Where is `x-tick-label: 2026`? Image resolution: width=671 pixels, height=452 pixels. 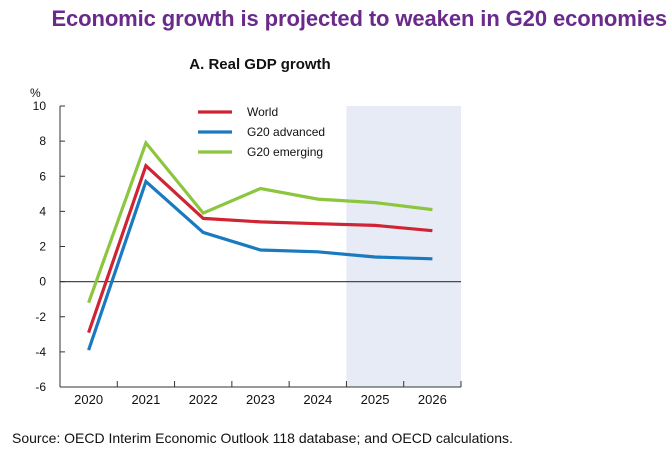
x-tick-label: 2026 is located at coordinates (432, 399).